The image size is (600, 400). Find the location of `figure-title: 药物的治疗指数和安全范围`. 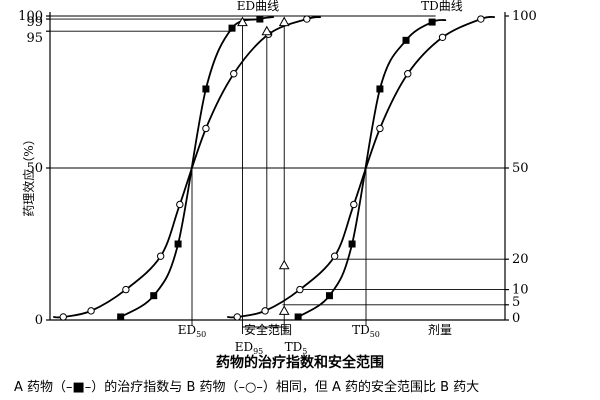

figure-title: 药物的治疗指数和安全范围 is located at coordinates (300, 363).